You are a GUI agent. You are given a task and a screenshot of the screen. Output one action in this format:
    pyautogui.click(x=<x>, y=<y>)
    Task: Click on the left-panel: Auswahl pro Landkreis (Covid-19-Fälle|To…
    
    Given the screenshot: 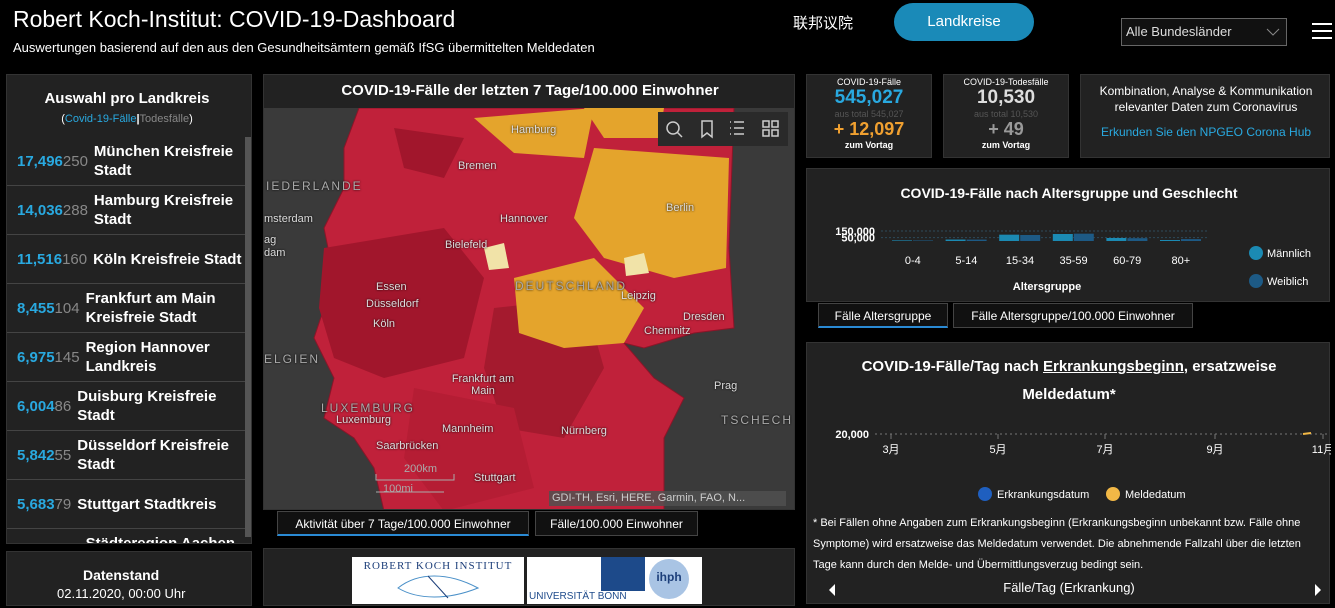 What is the action you would take?
    pyautogui.click(x=129, y=309)
    